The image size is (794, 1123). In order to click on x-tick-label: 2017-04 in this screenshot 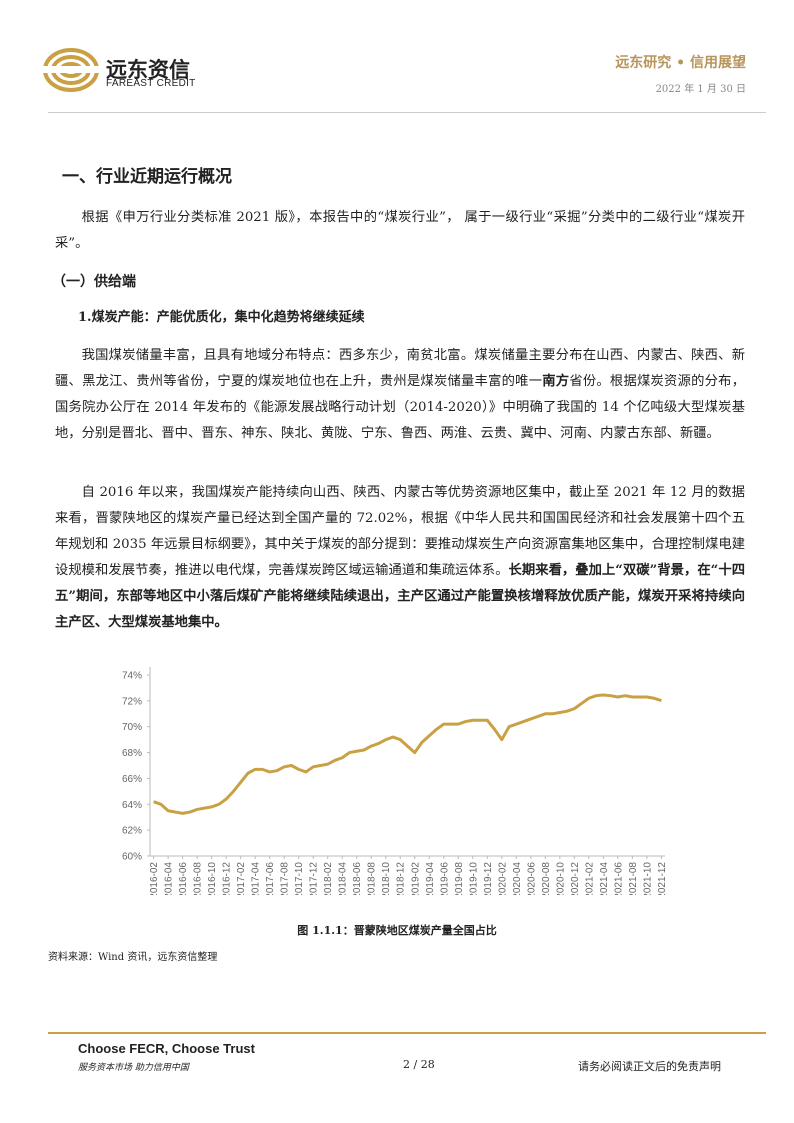, I will do `click(256, 878)`.